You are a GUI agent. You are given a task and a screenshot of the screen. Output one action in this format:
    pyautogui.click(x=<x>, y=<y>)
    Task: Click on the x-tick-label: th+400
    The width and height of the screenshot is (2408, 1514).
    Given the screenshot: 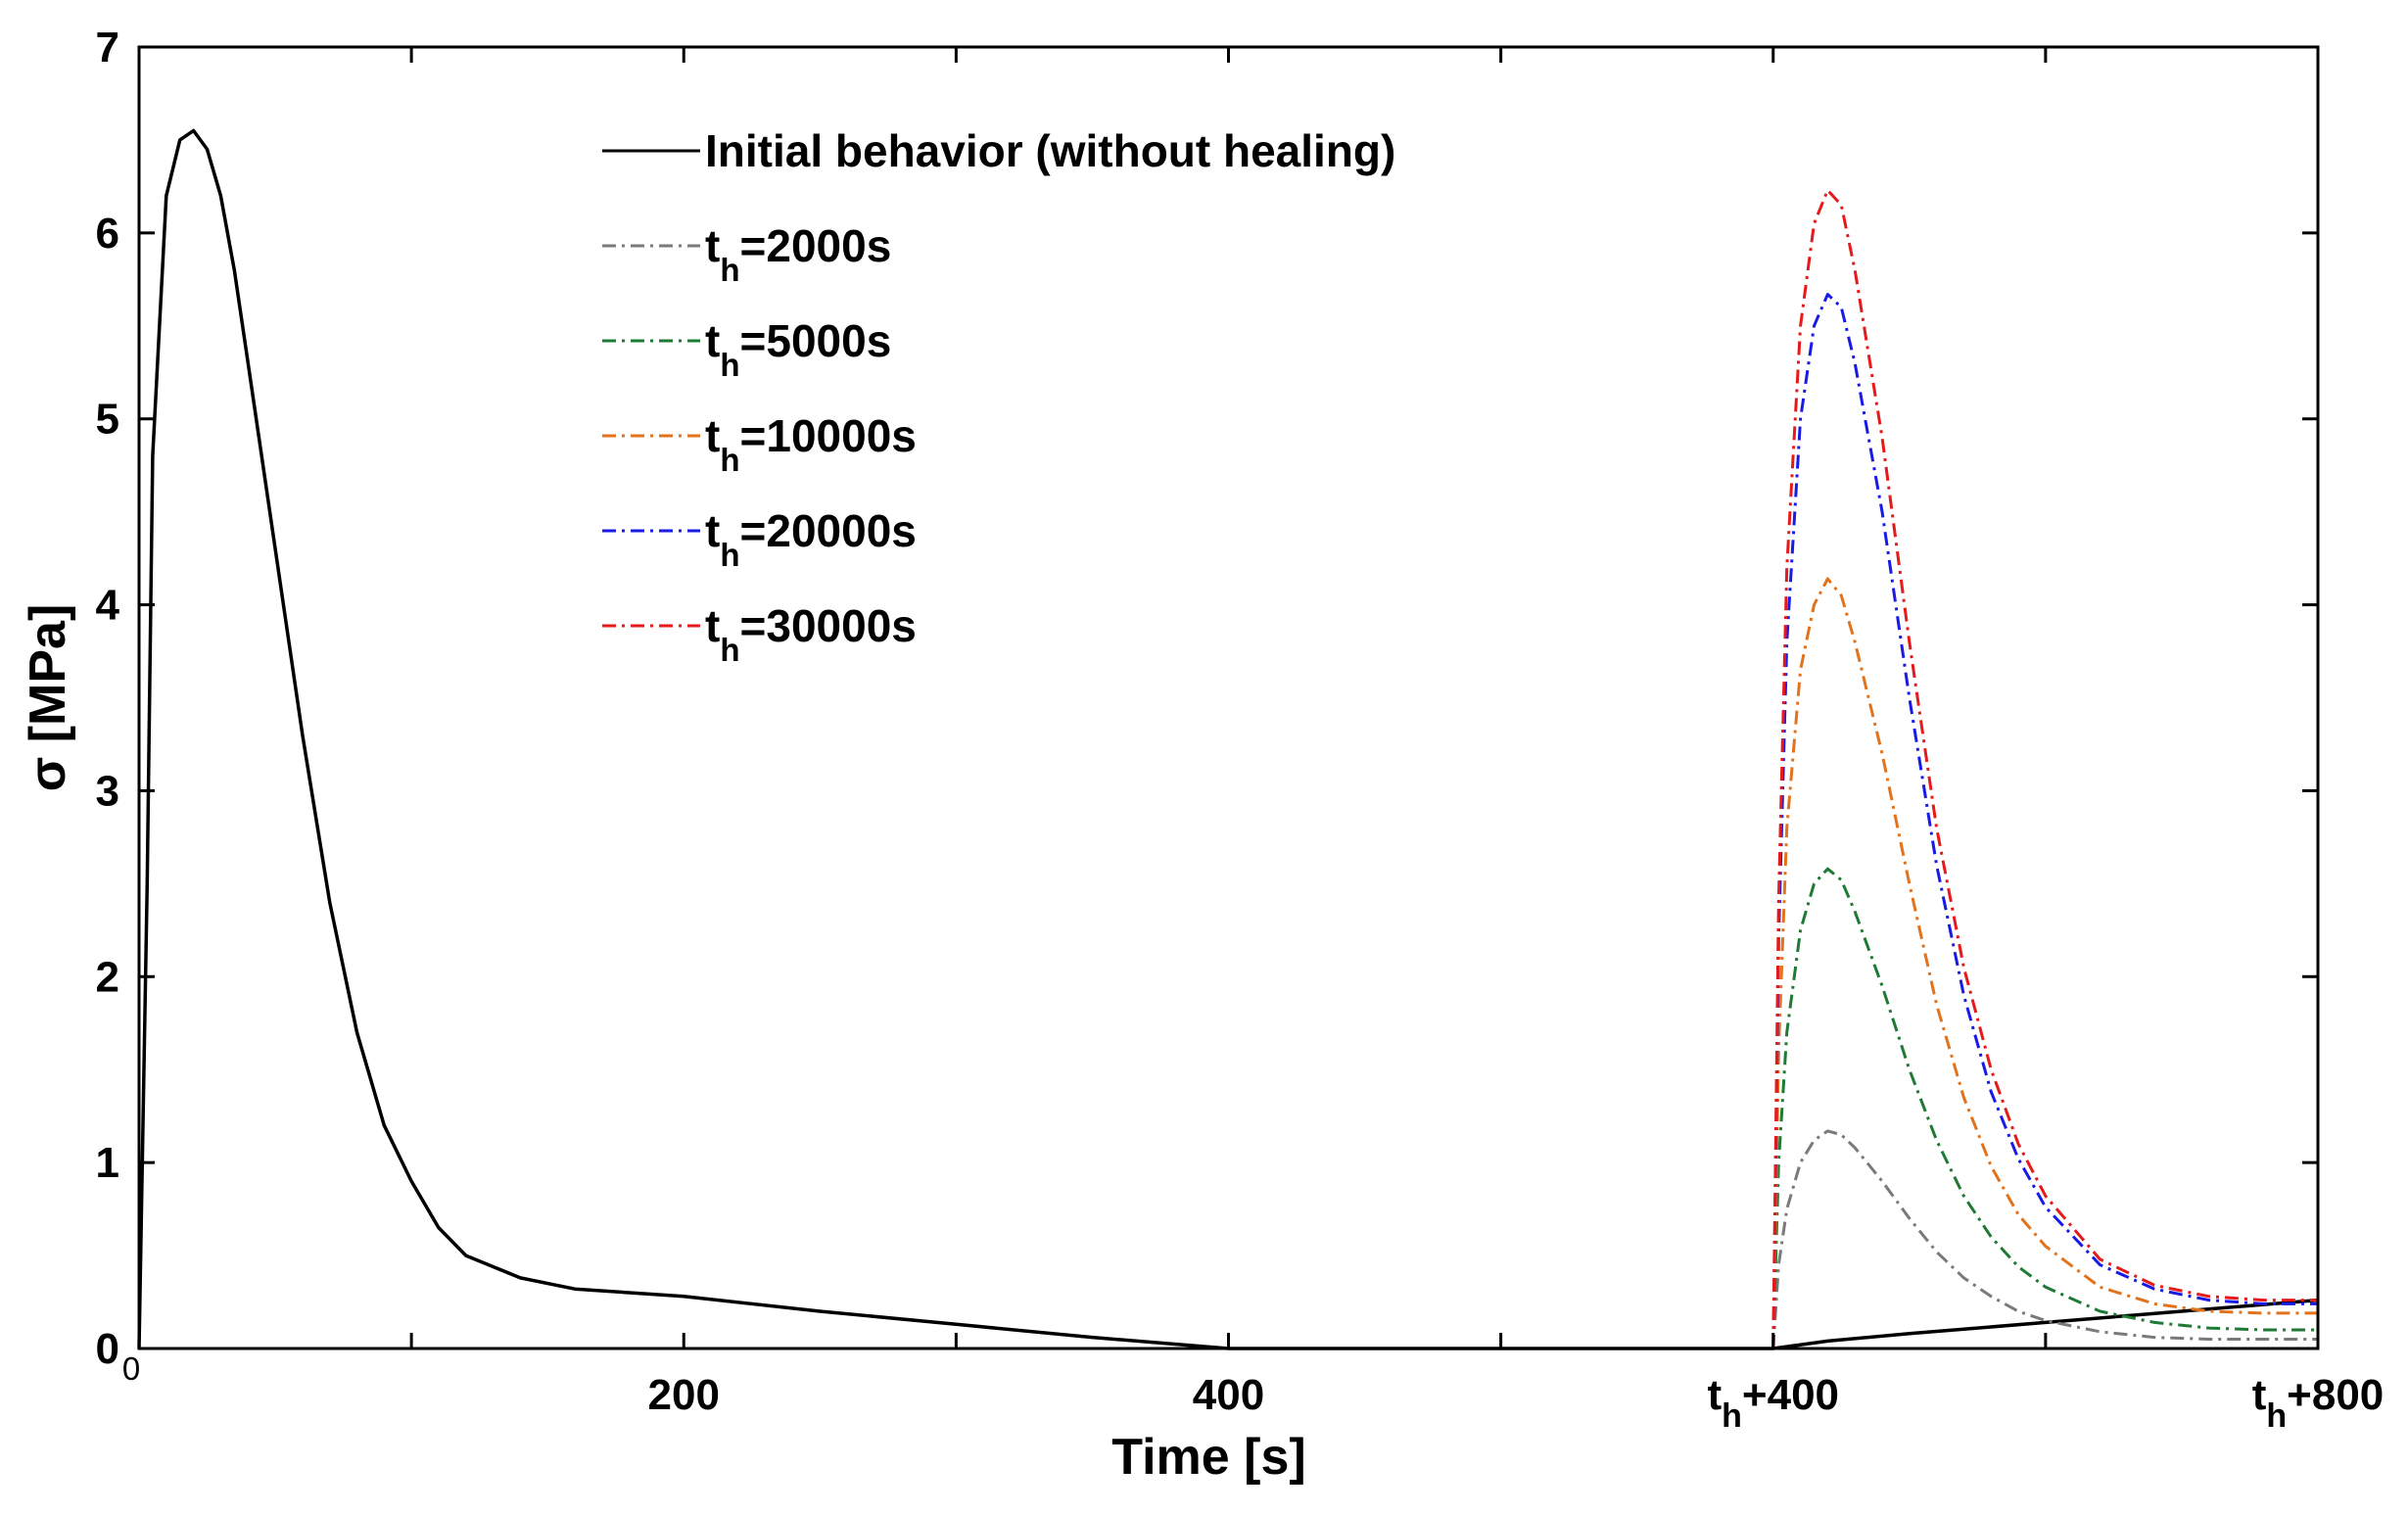 What is the action you would take?
    pyautogui.click(x=1773, y=1403)
    